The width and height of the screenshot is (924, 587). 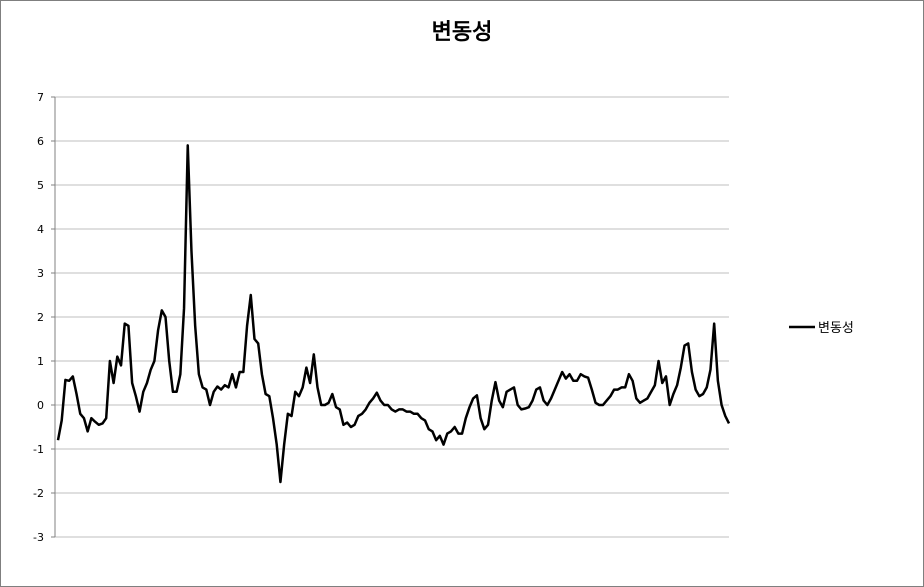 What do you see at coordinates (40, 361) in the screenshot?
I see `y-tick-label: 1` at bounding box center [40, 361].